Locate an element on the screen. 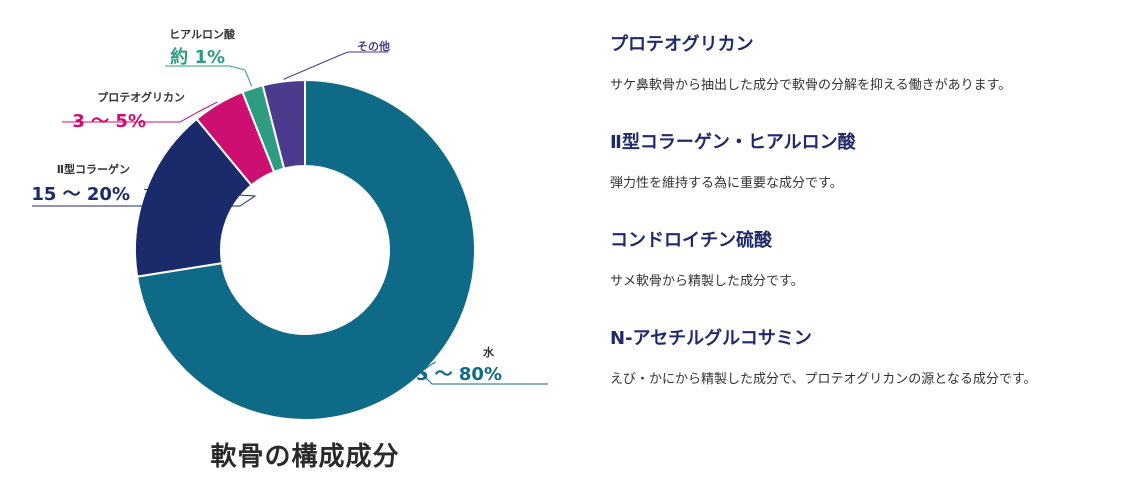  slice-value-label: 15 〜 20% is located at coordinates (80, 194).